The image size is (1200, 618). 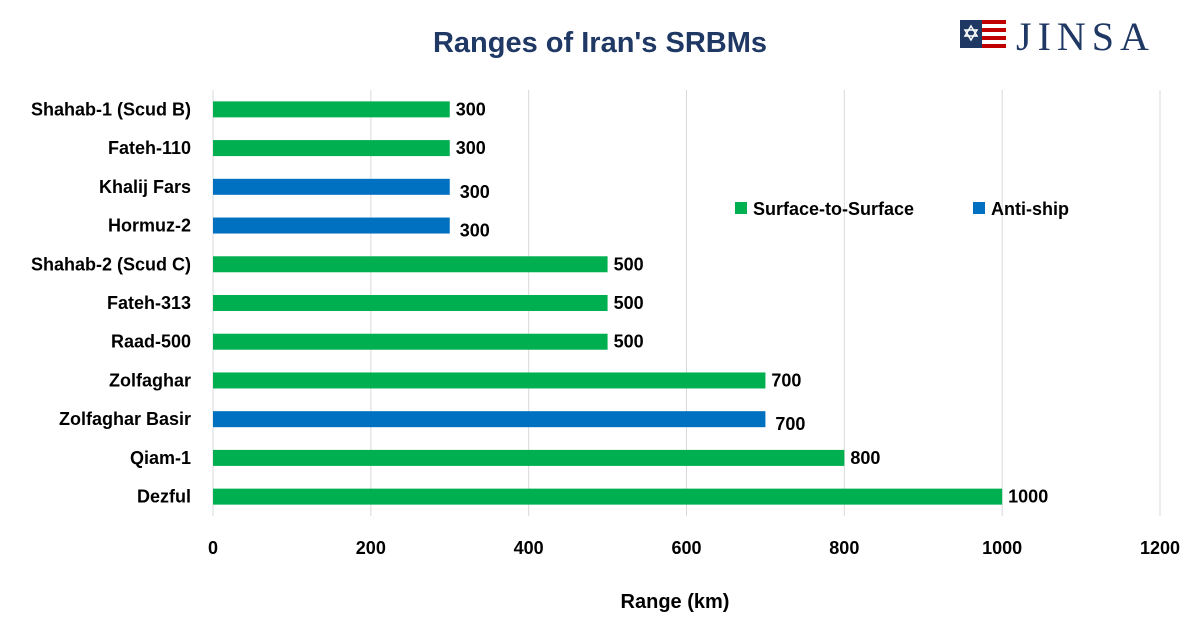 I want to click on category-label-shahab-1-scud-b: Shahab-1 (Scud B), so click(x=111, y=109).